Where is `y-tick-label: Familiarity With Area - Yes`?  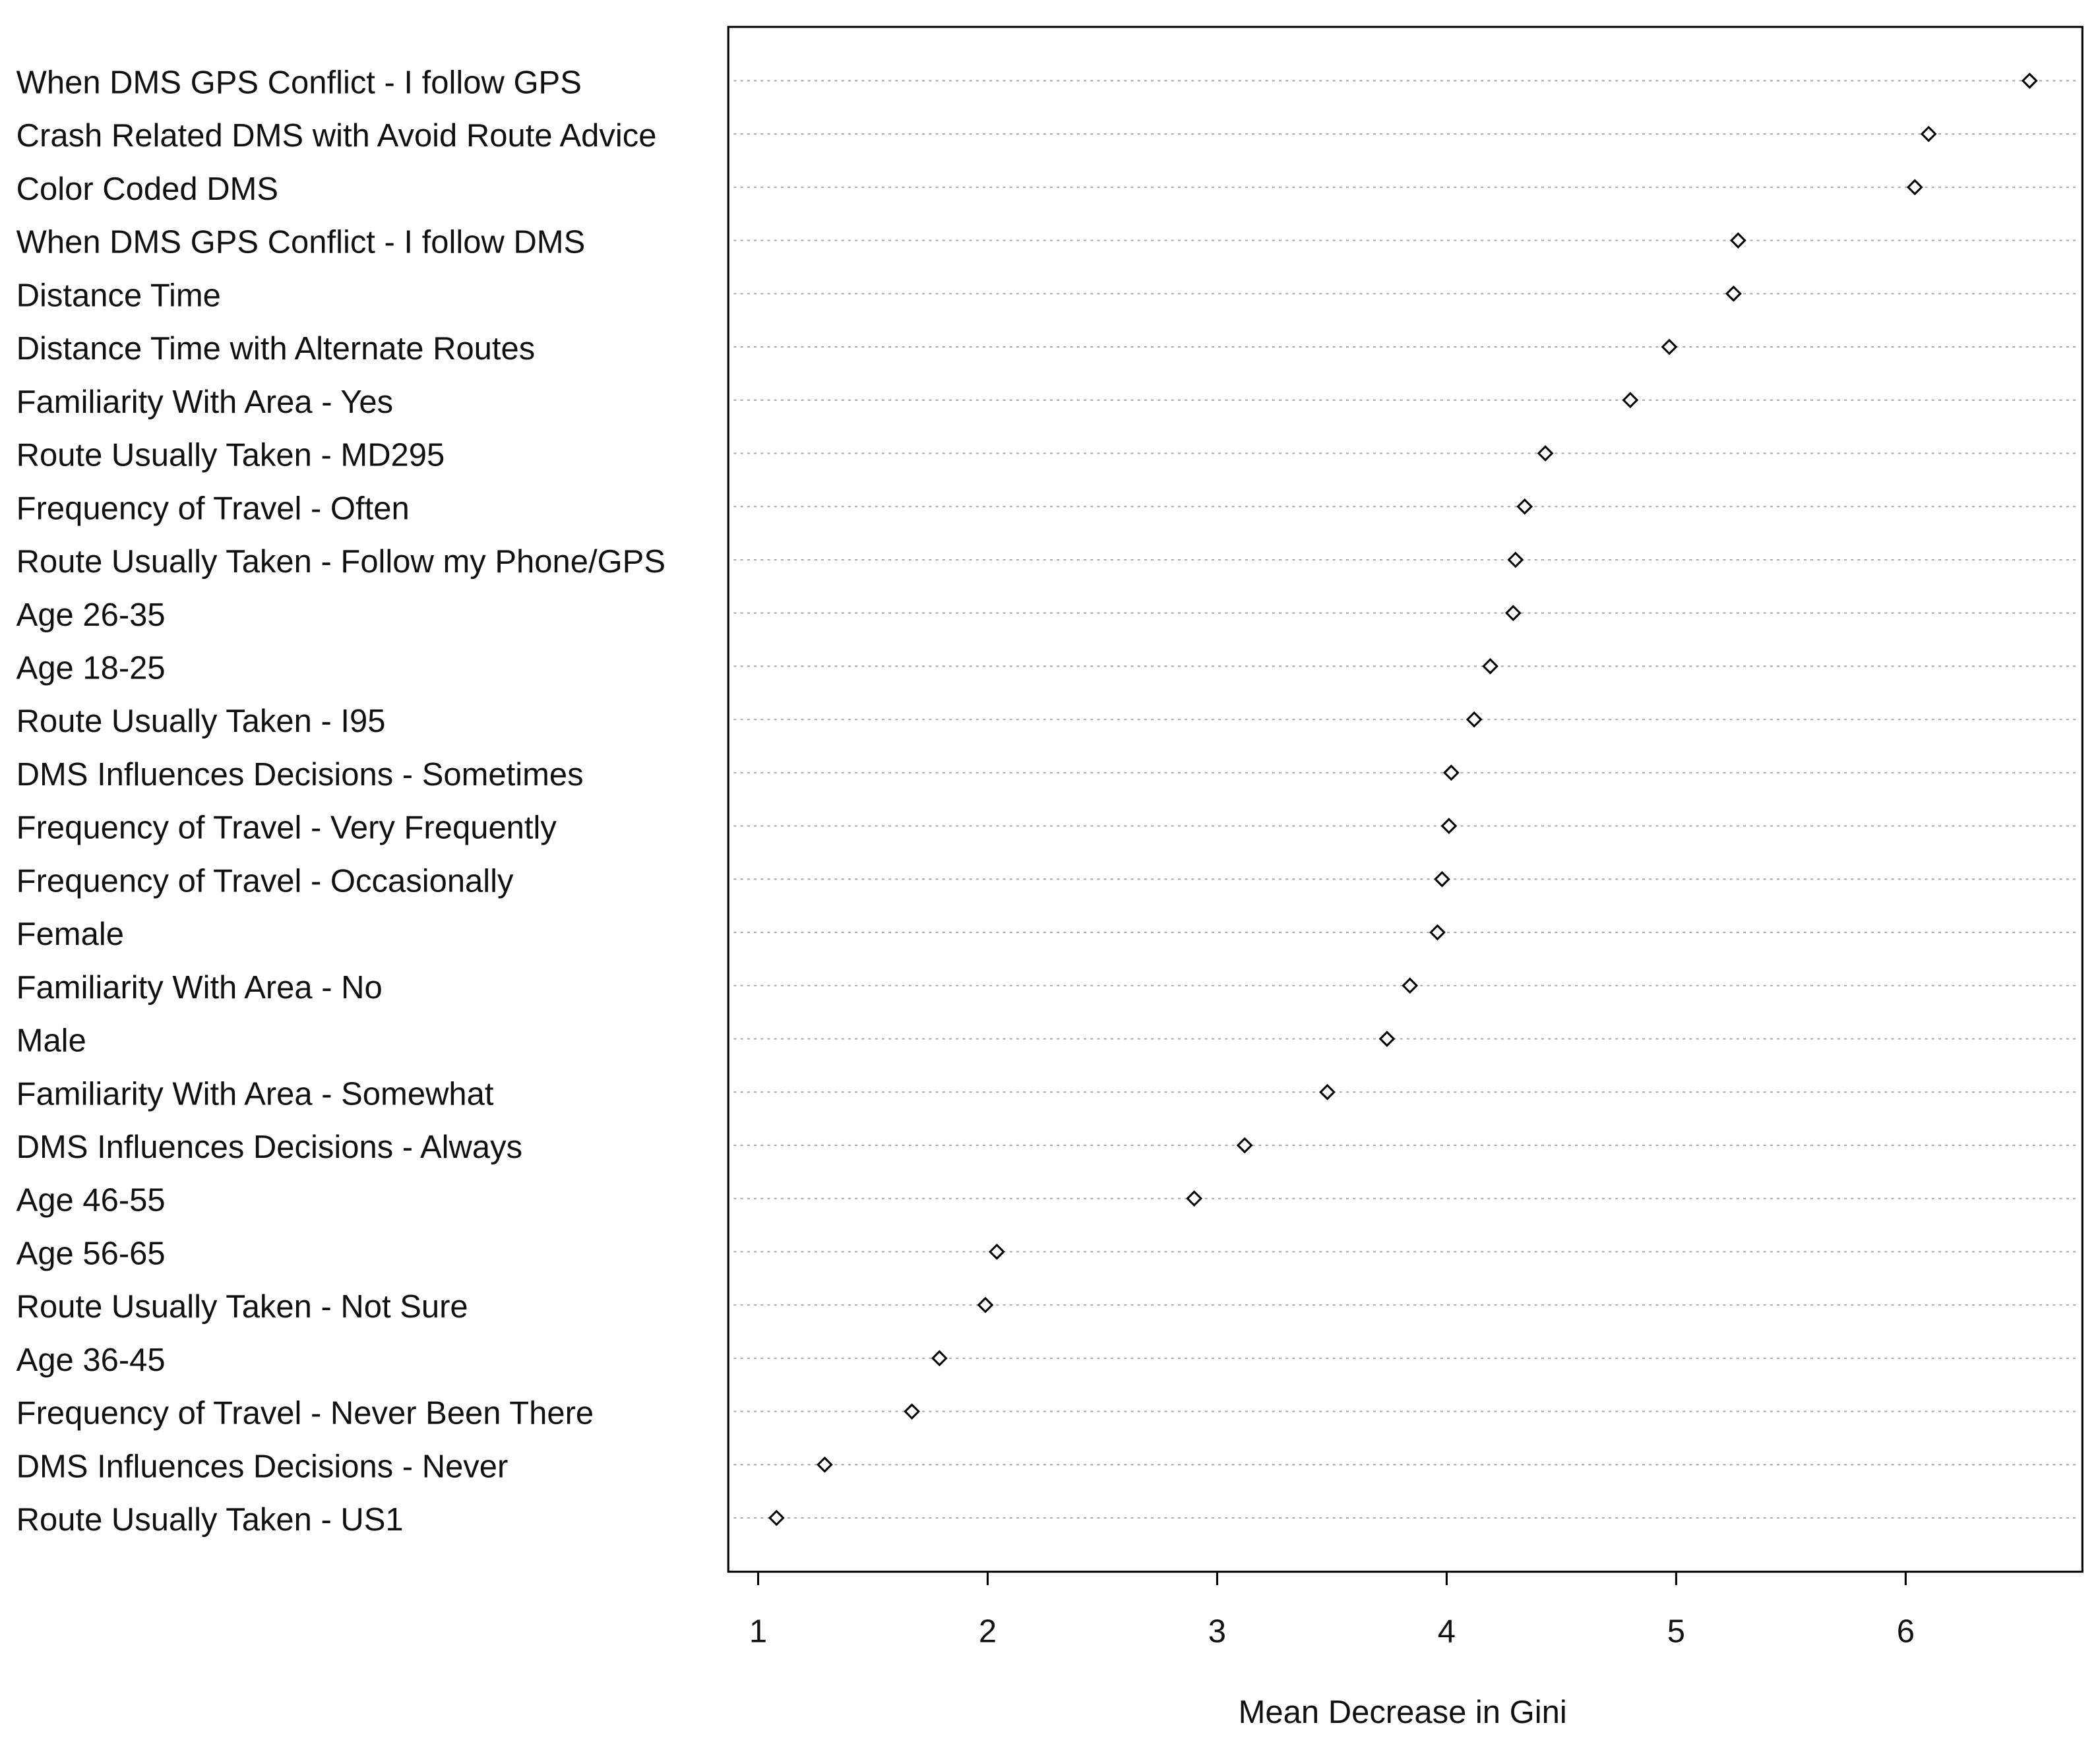 y-tick-label: Familiarity With Area - Yes is located at coordinates (205, 402).